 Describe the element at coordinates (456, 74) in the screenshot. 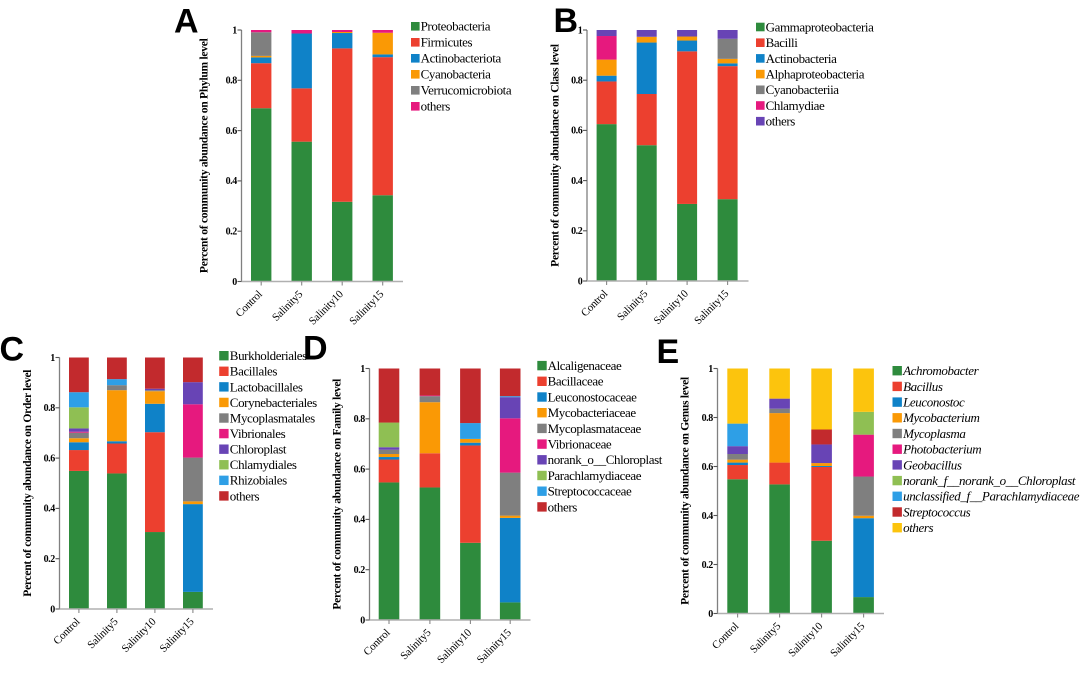

I see `svg-text: Cyanobacteria` at that location.